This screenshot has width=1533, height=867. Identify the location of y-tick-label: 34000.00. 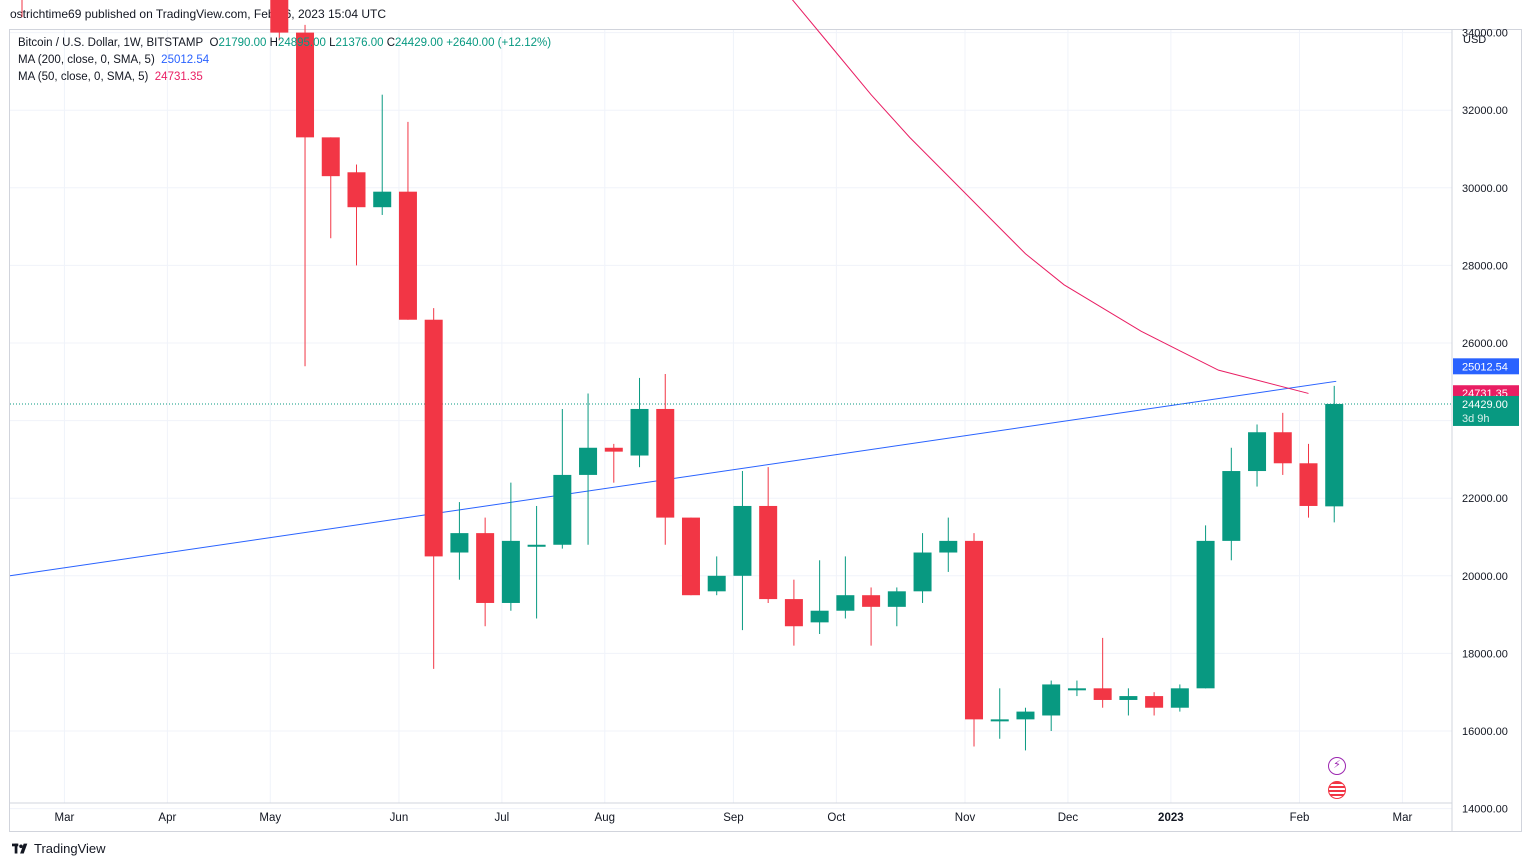
(1485, 34).